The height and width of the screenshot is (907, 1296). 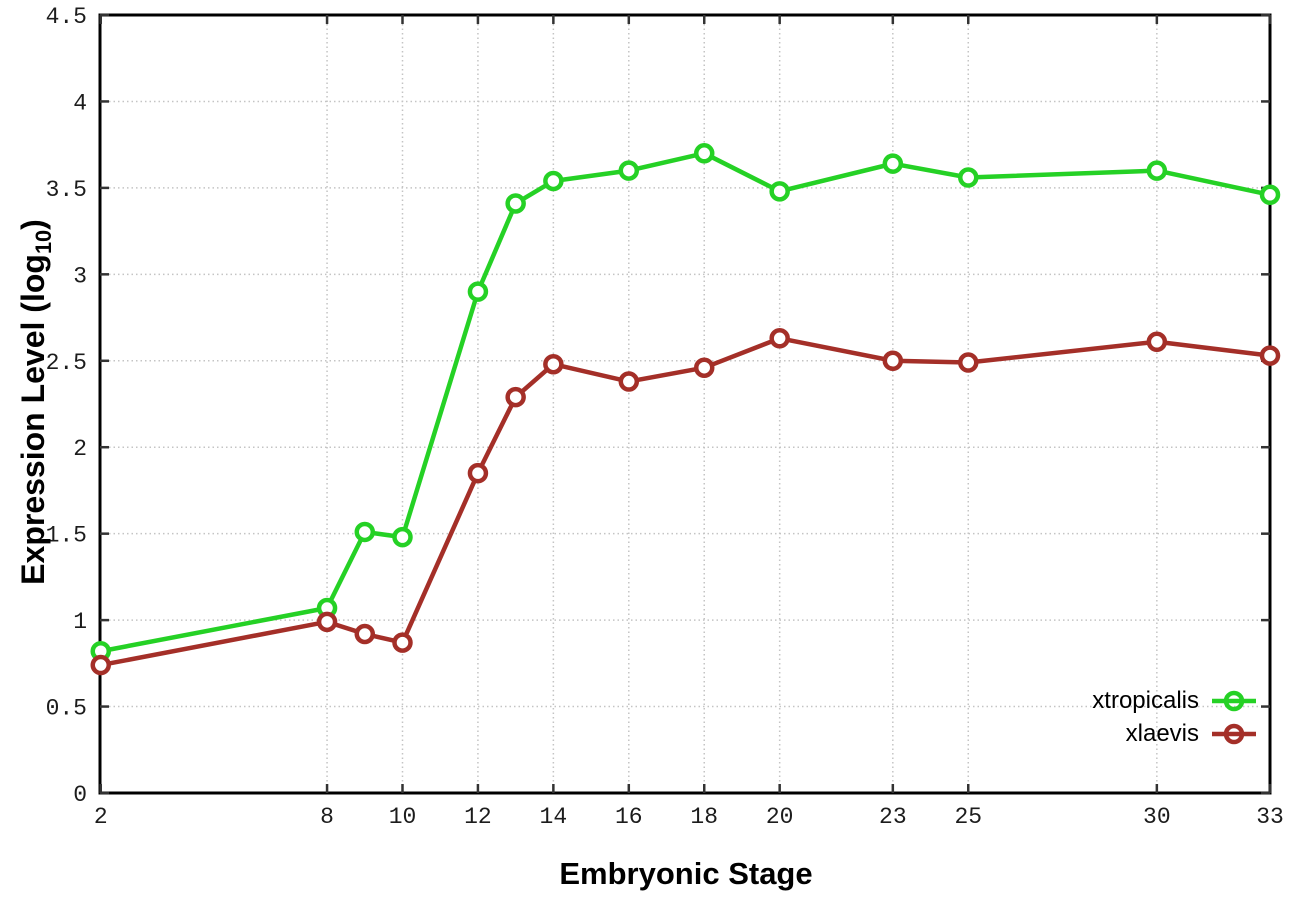 What do you see at coordinates (66, 363) in the screenshot?
I see `y-tick-label: 2.5` at bounding box center [66, 363].